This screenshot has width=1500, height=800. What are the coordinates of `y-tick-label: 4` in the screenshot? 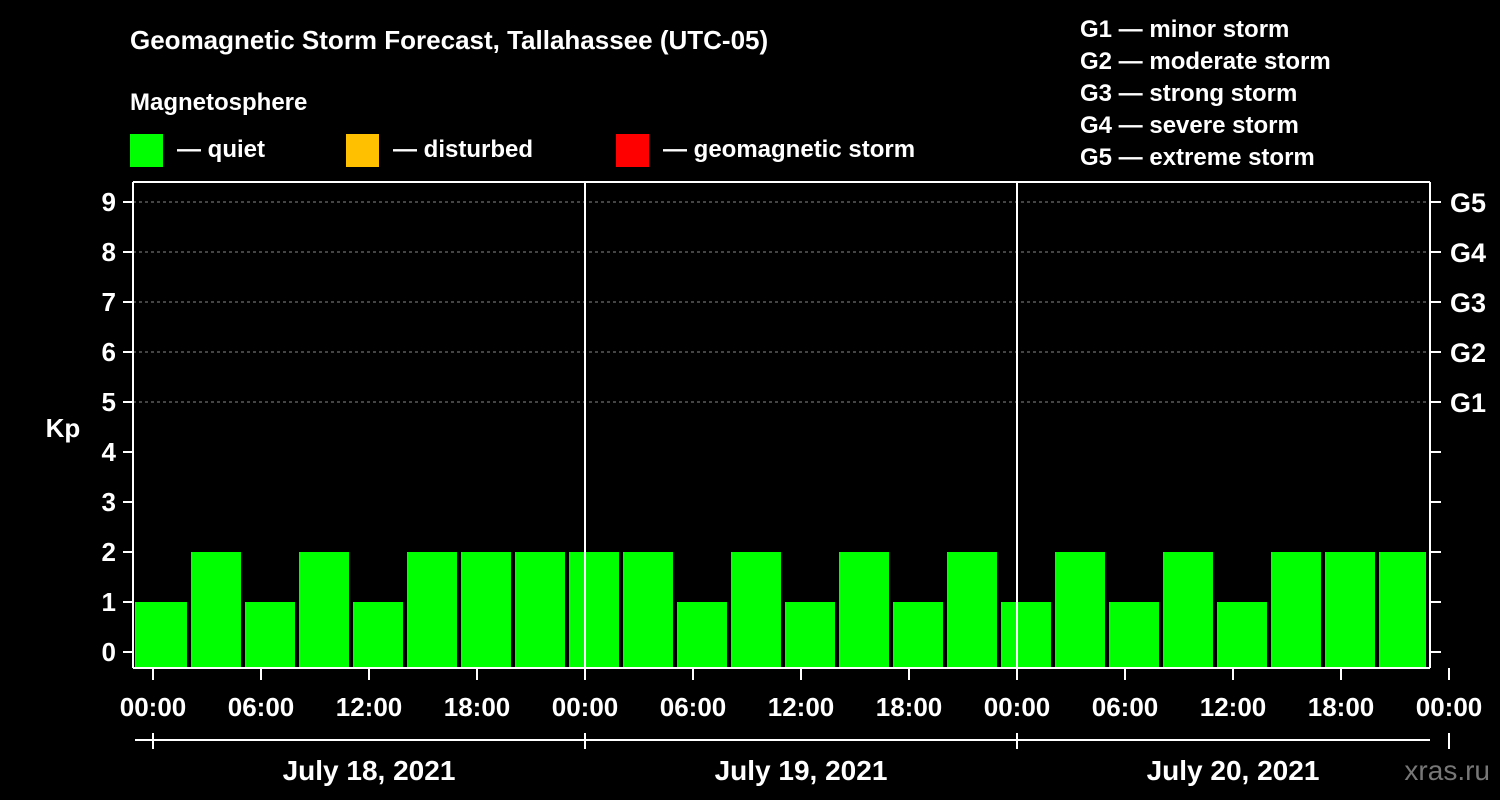 It's located at (109, 452).